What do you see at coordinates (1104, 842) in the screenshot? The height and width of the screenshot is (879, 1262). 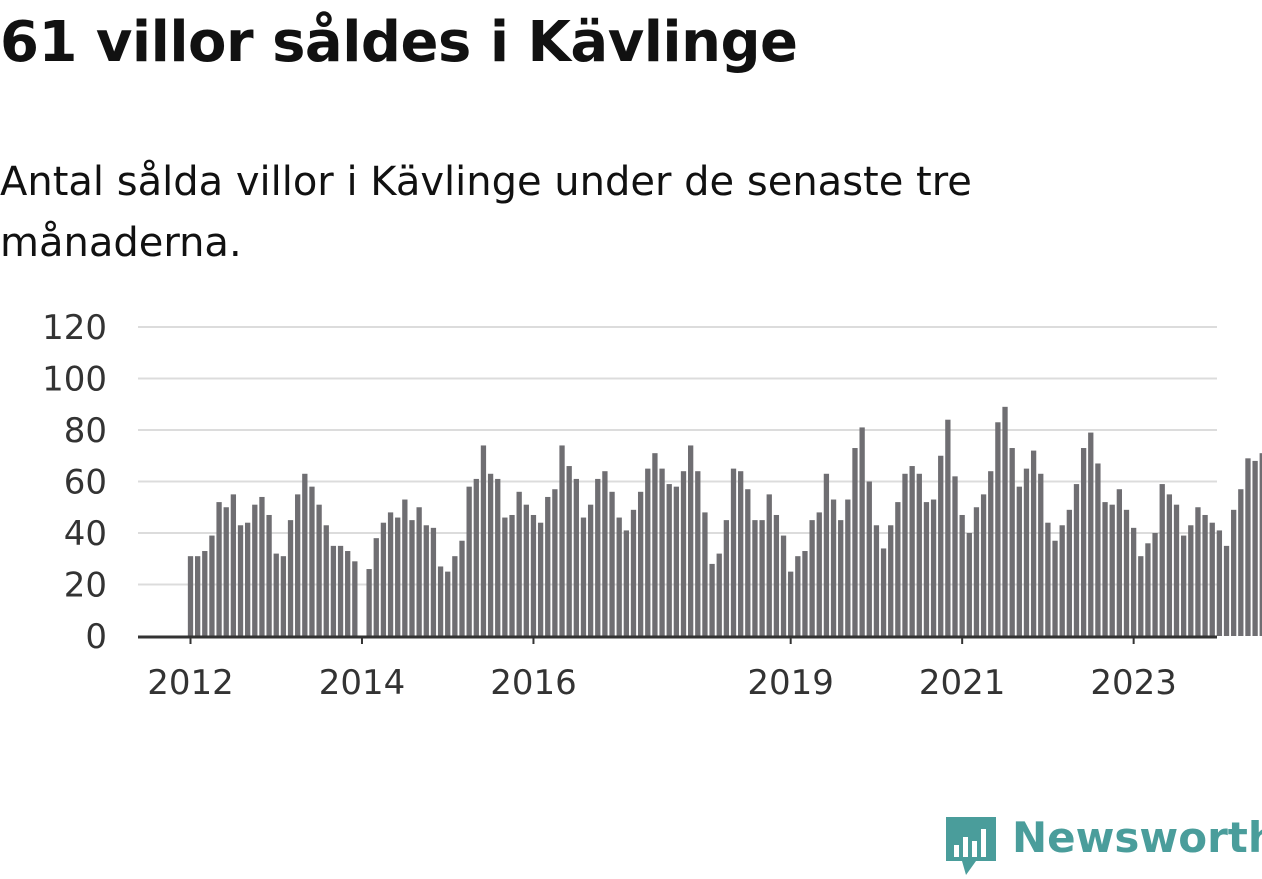 I see `newsworthy-brand: Newsworthy` at bounding box center [1104, 842].